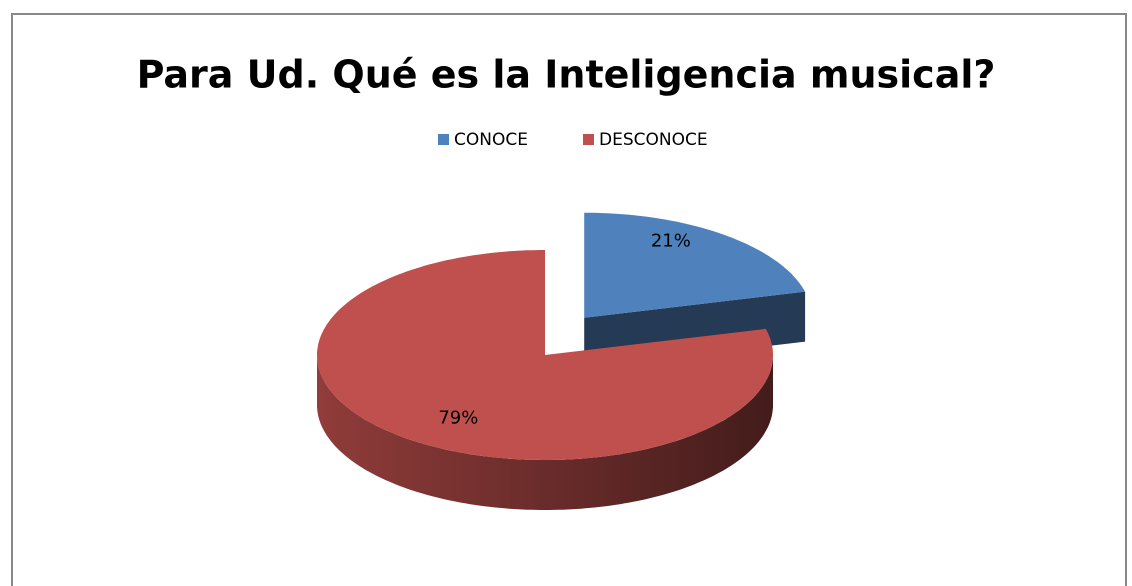  Describe the element at coordinates (566, 75) in the screenshot. I see `chart-title: Para Ud. Qué es la Inteligencia musical?` at that location.